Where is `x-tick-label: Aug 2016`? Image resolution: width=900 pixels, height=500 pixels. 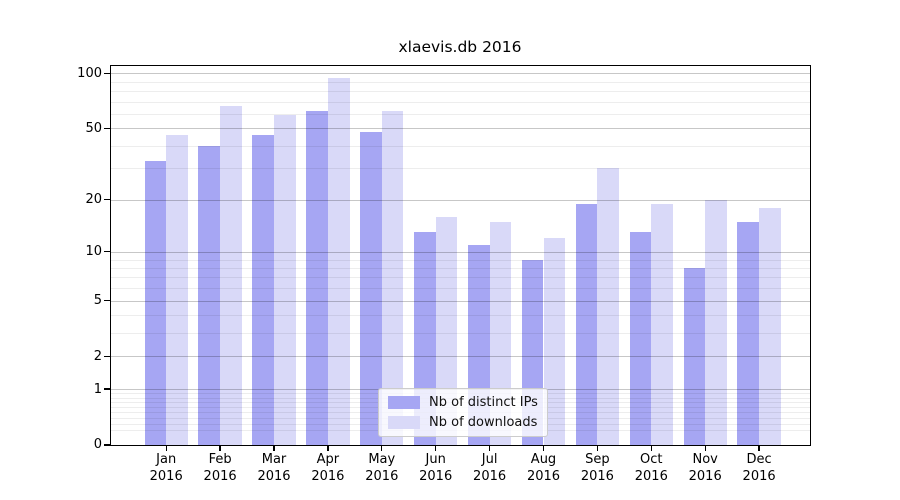
x-tick-label: Aug 2016 is located at coordinates (544, 468).